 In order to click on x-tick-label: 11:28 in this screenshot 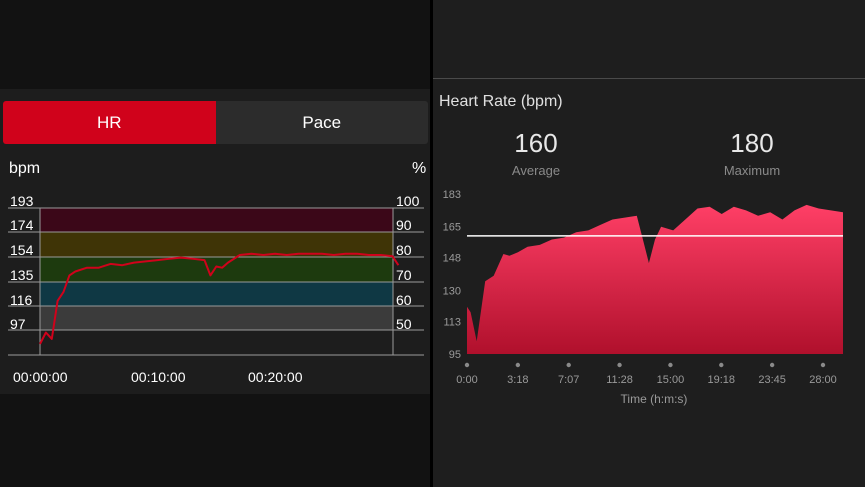, I will do `click(619, 380)`.